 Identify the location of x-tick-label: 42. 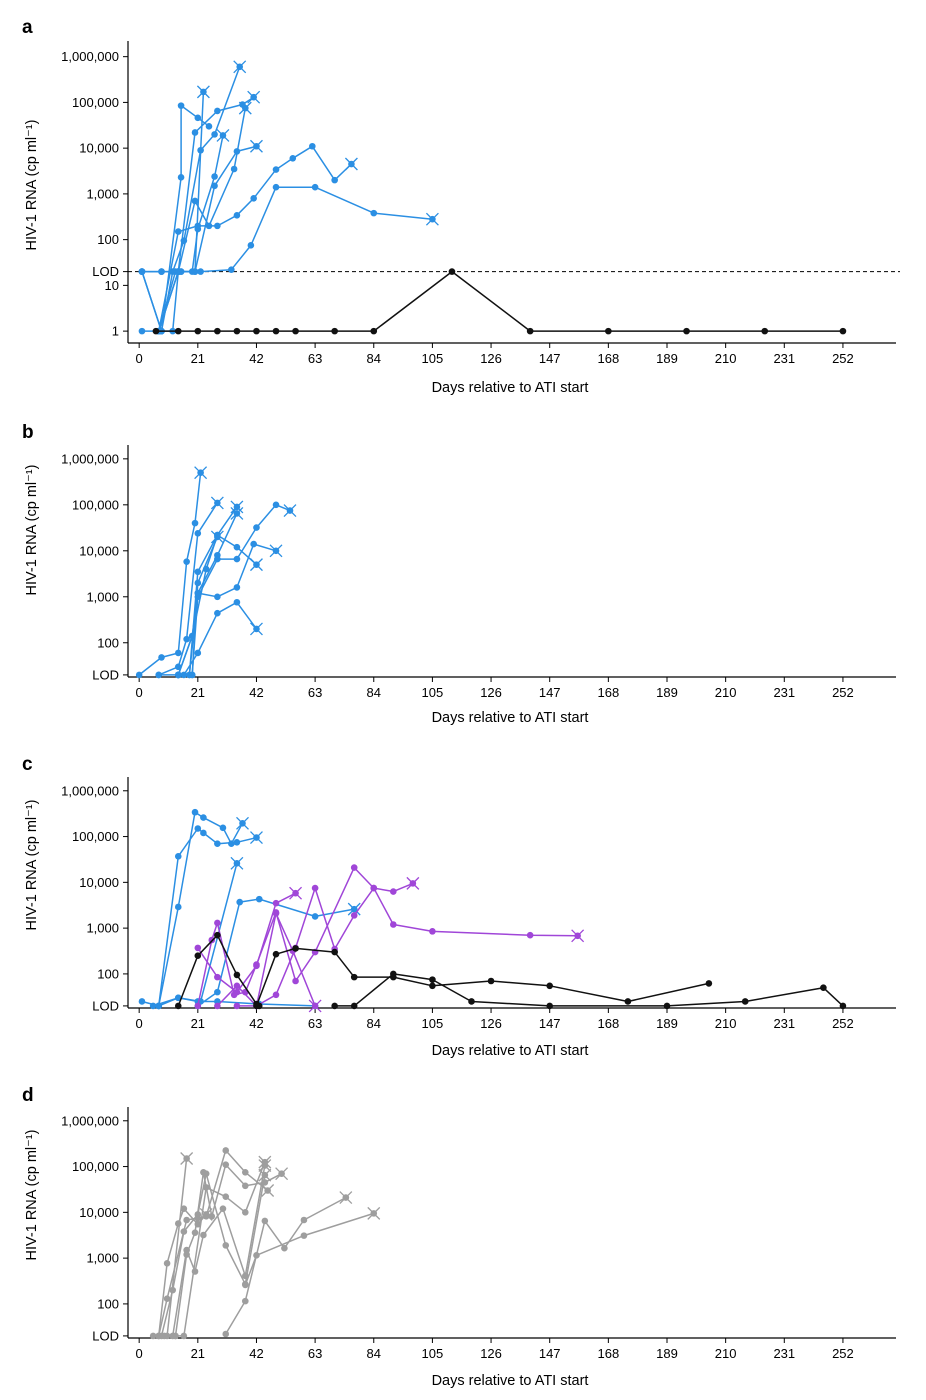
(256, 358).